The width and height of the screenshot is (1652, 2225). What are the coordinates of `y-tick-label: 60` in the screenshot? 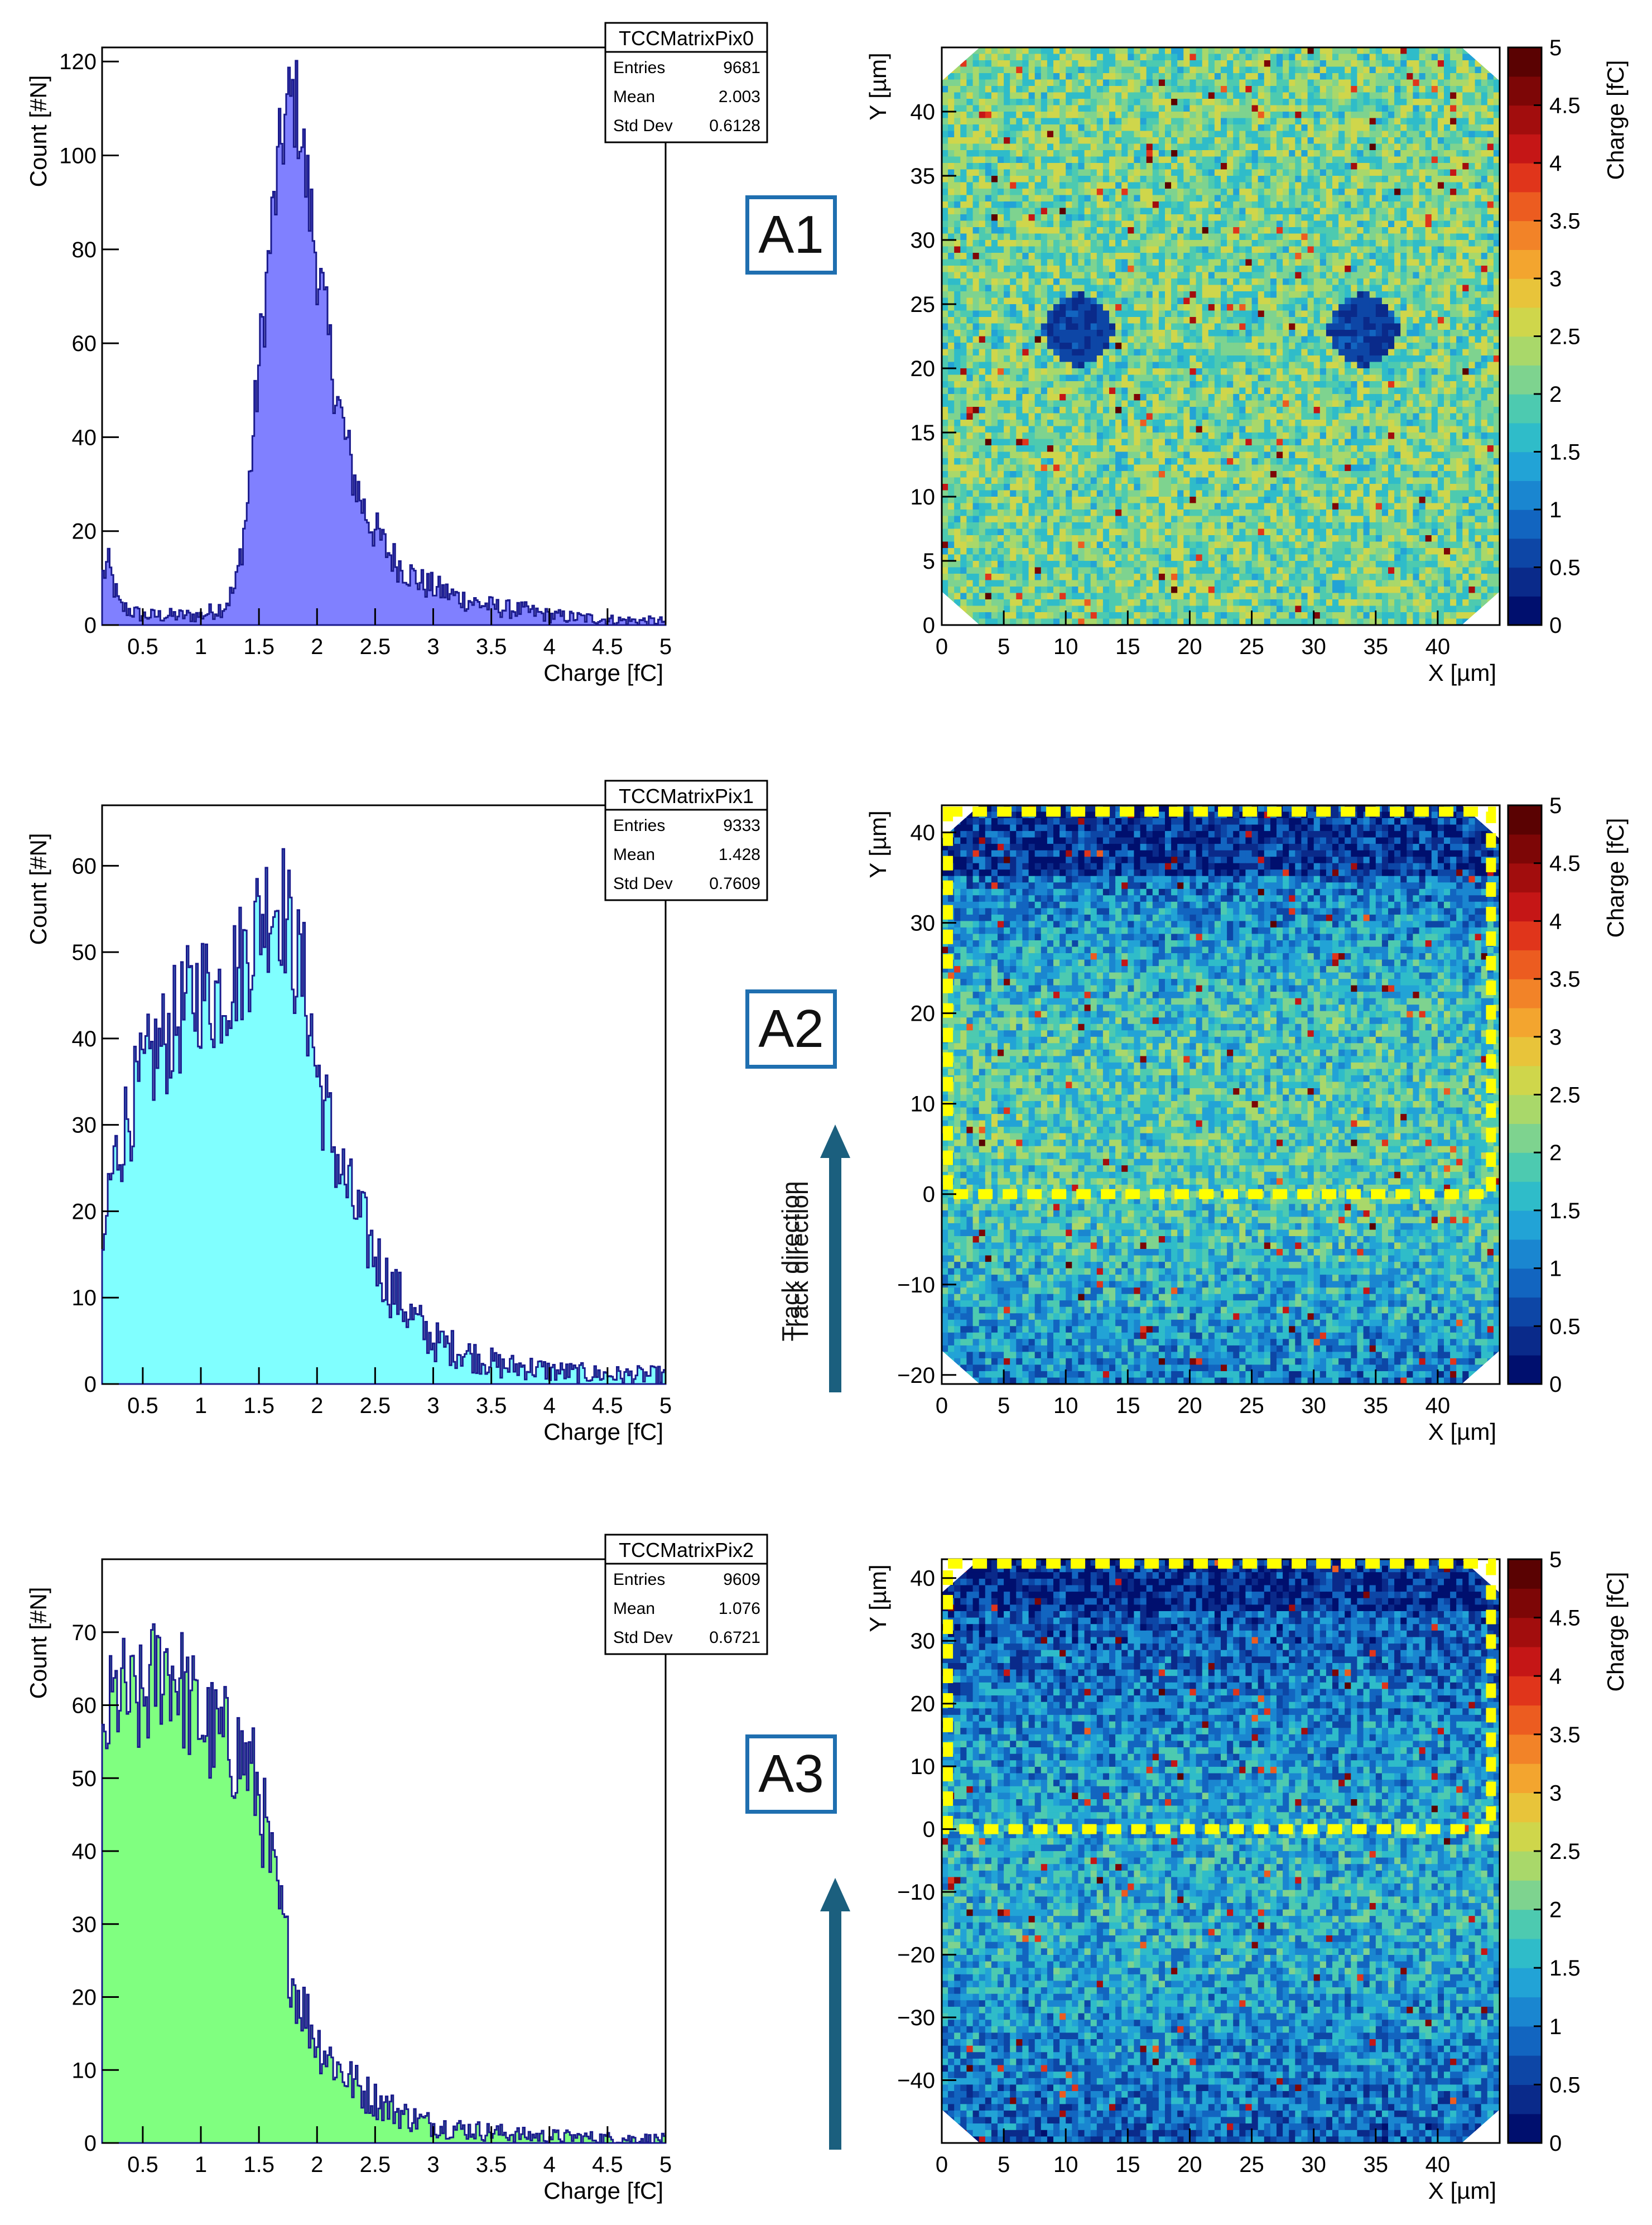 It's located at (85, 866).